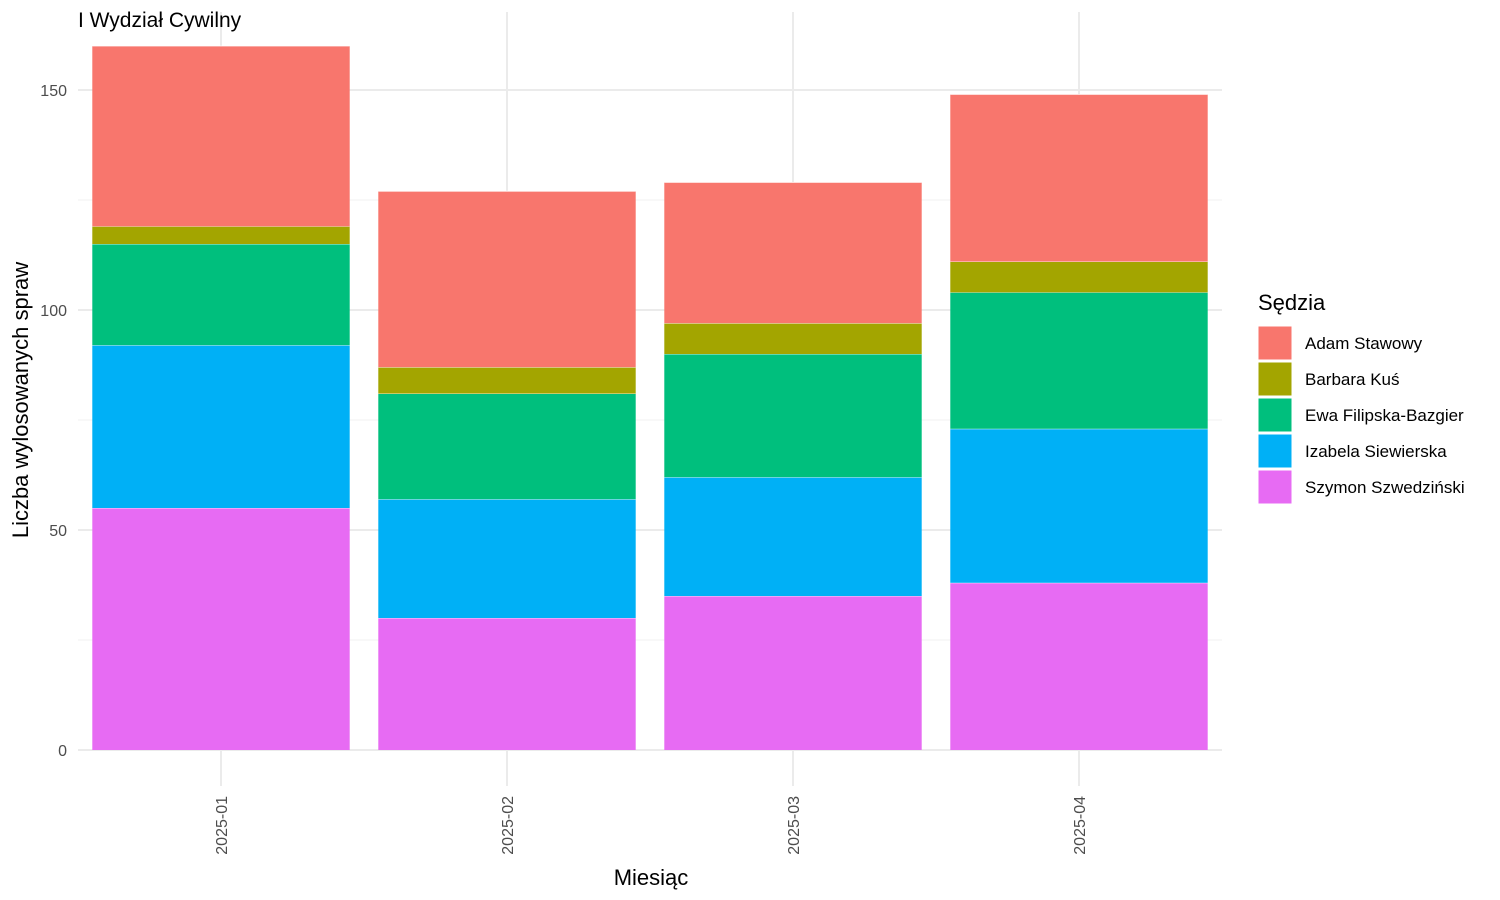 The image size is (1500, 900). I want to click on x-tick-label: 2025-03, so click(794, 825).